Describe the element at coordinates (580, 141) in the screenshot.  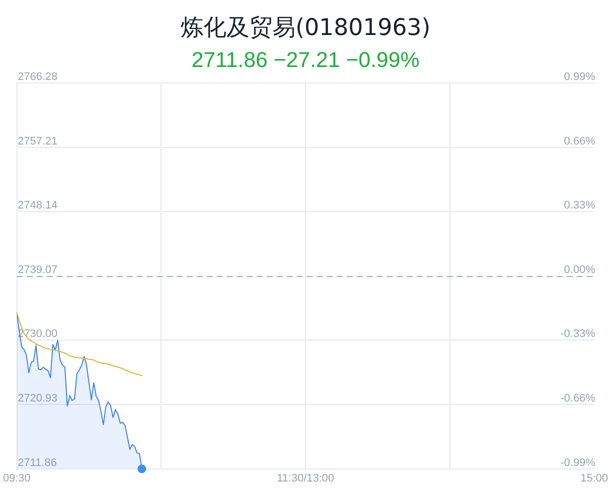
I see `y2-tick-label: 0.66%` at that location.